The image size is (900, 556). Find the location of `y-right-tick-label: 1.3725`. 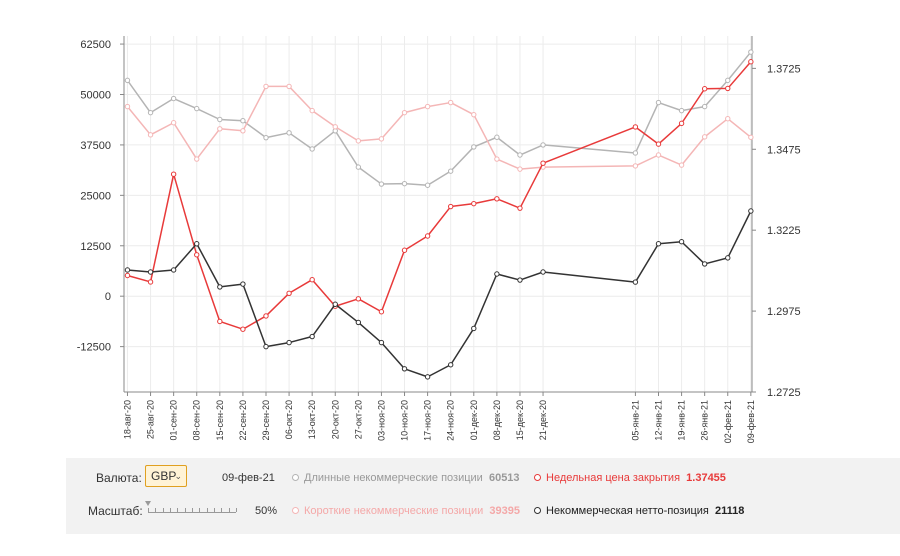

y-right-tick-label: 1.3725 is located at coordinates (784, 69).